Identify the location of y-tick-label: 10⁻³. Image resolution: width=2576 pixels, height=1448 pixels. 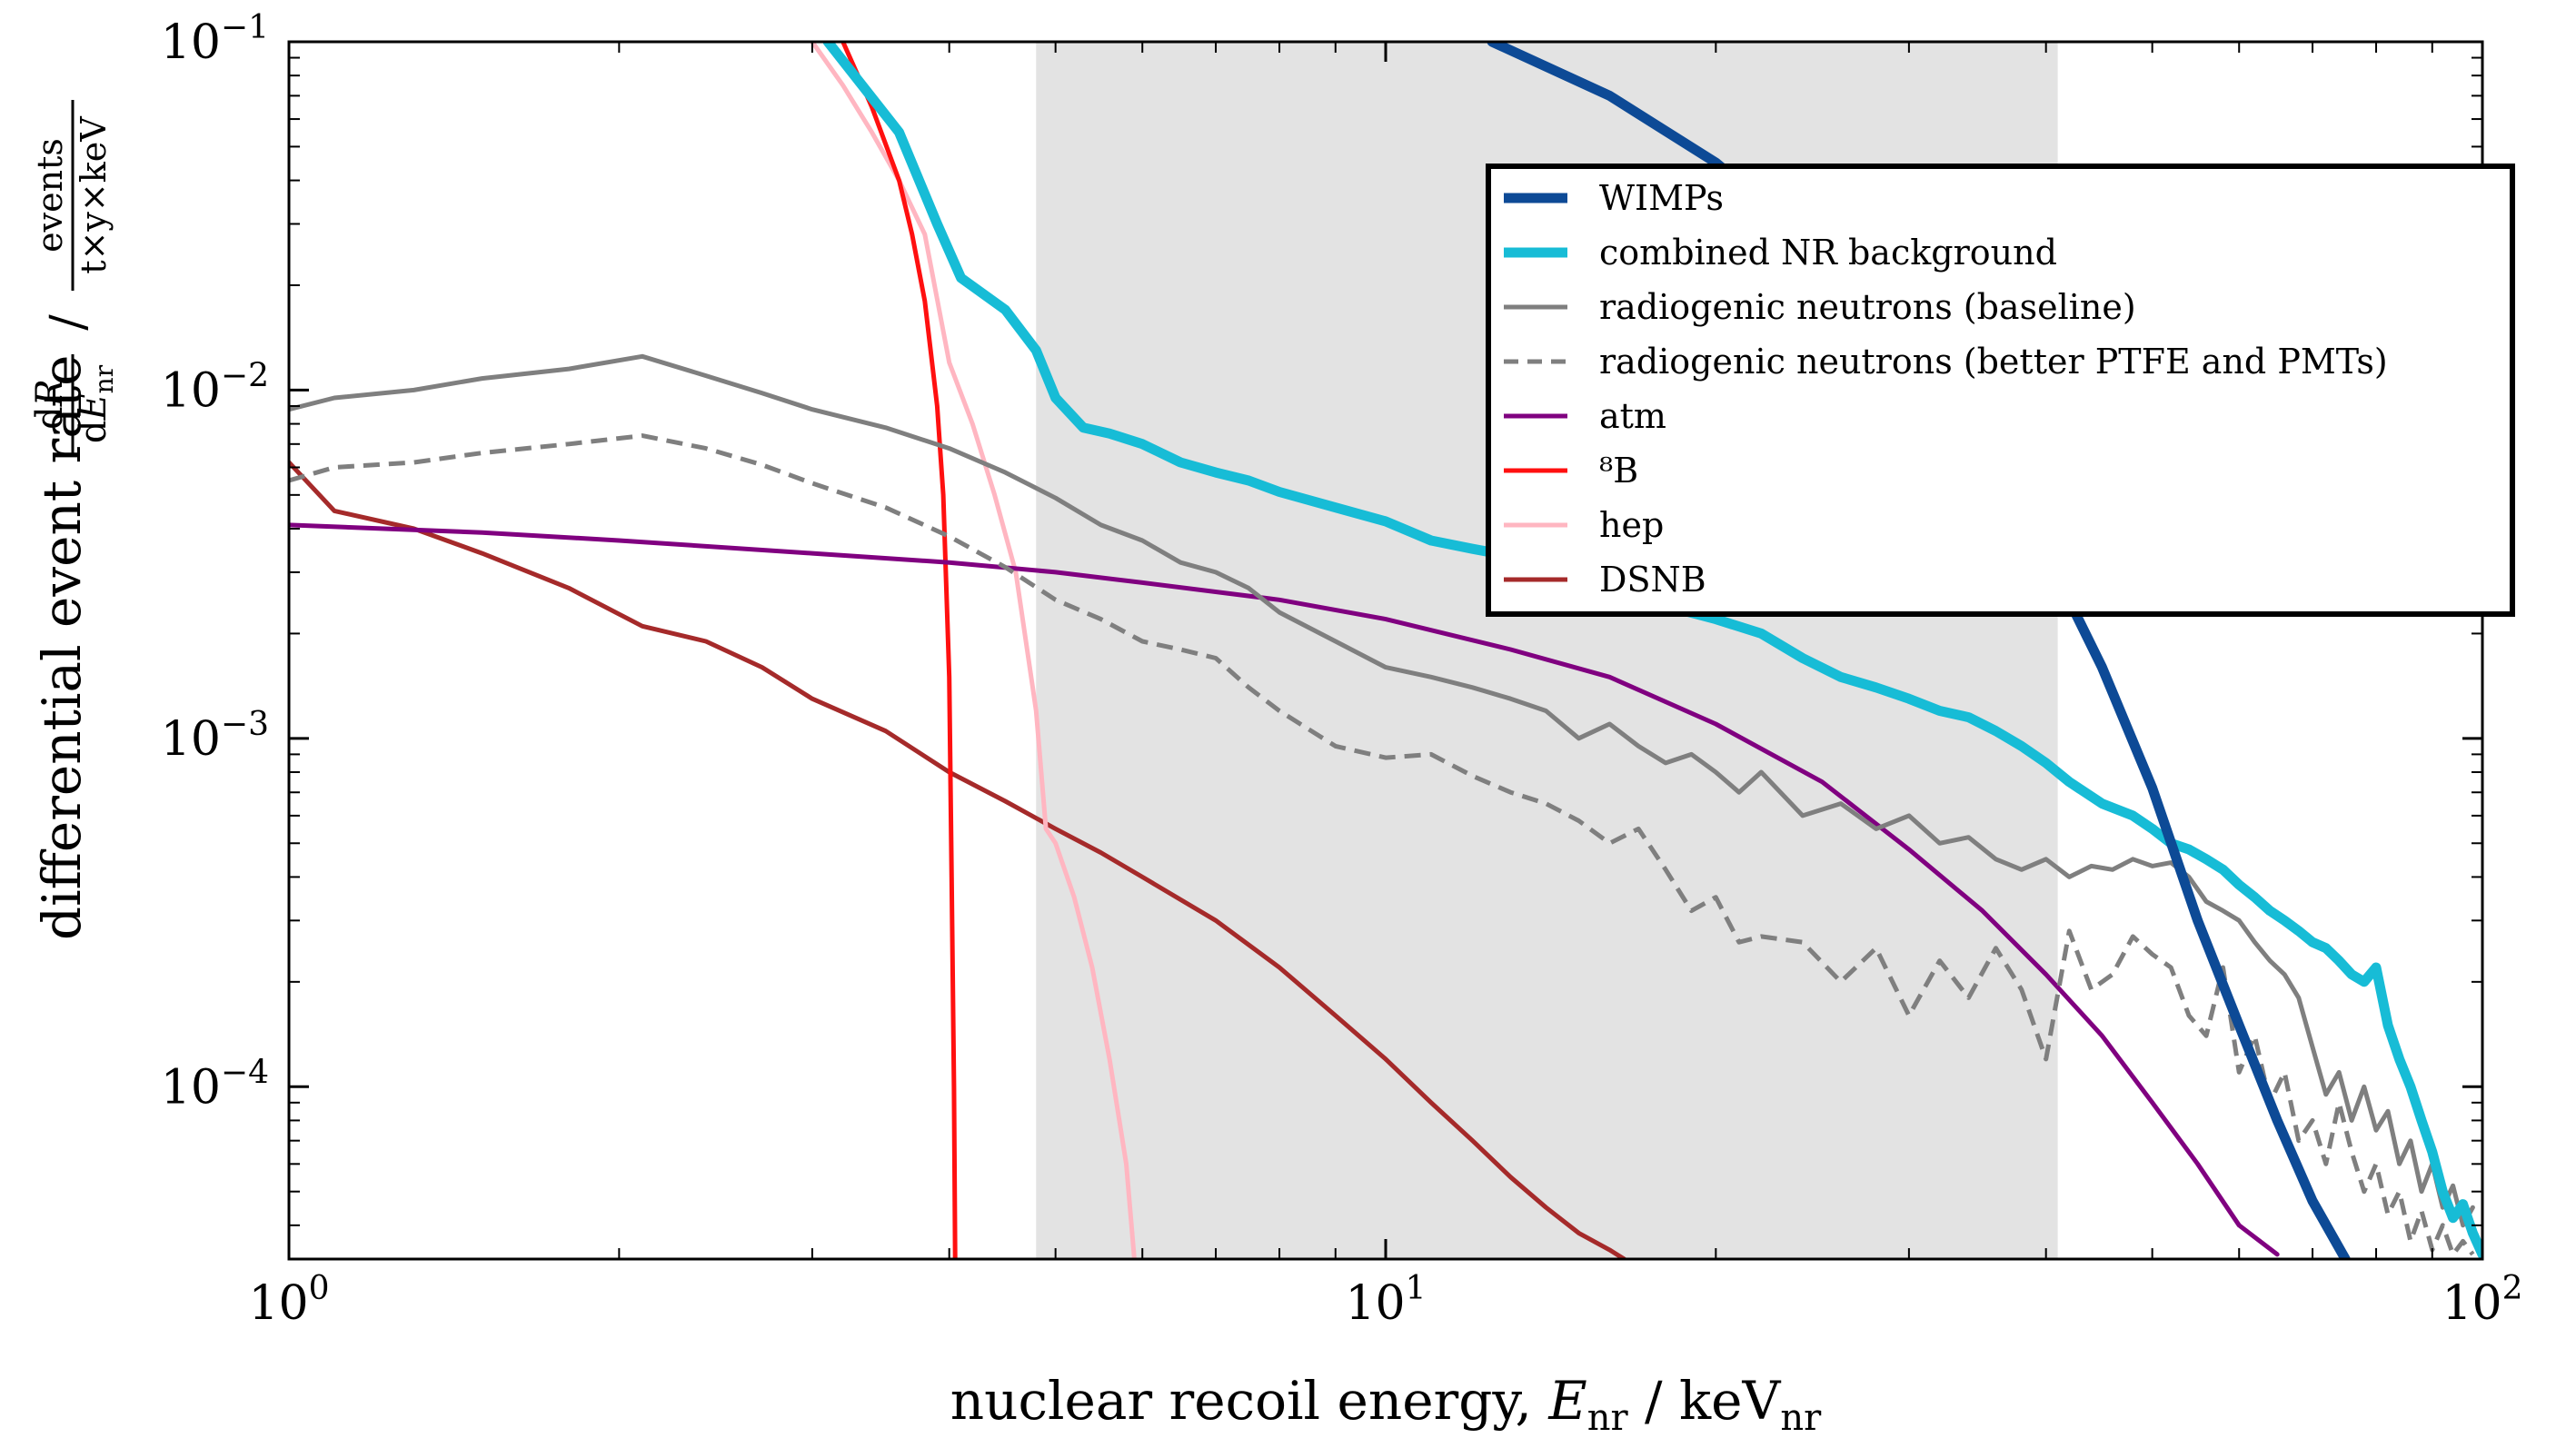
(215, 737).